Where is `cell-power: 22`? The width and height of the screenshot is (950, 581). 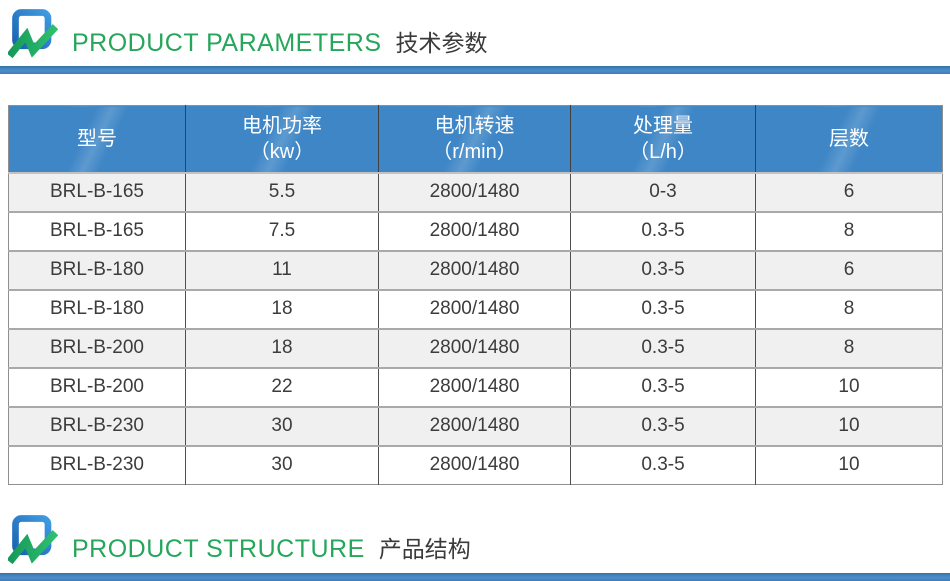 cell-power: 22 is located at coordinates (282, 387).